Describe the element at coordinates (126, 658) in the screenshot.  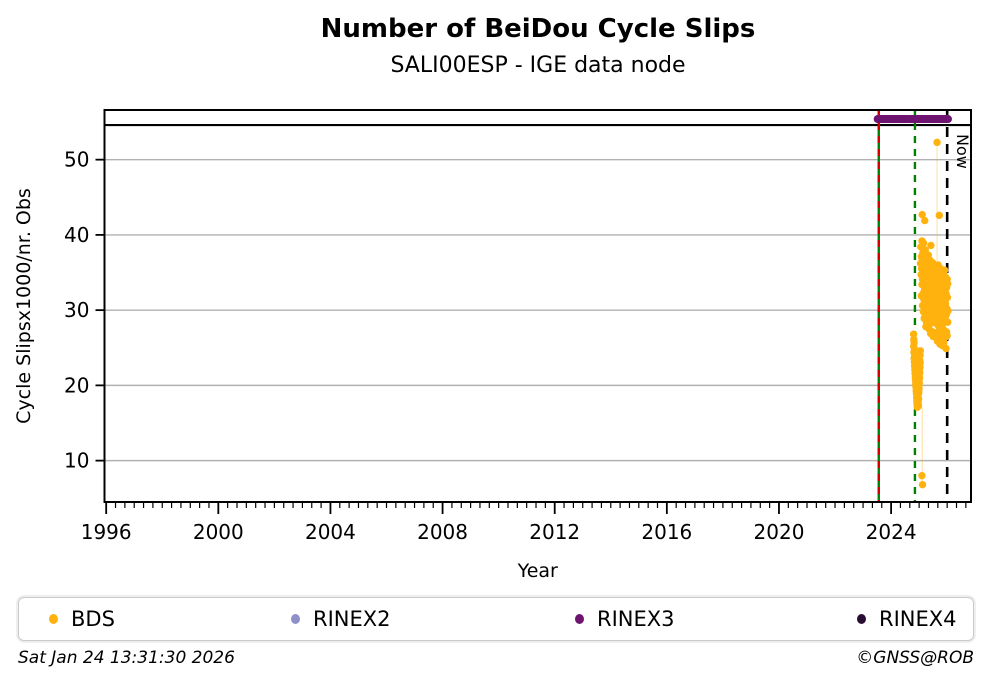
I see `plot-timestamp: Sat Jan 24 13:31:30 2026` at that location.